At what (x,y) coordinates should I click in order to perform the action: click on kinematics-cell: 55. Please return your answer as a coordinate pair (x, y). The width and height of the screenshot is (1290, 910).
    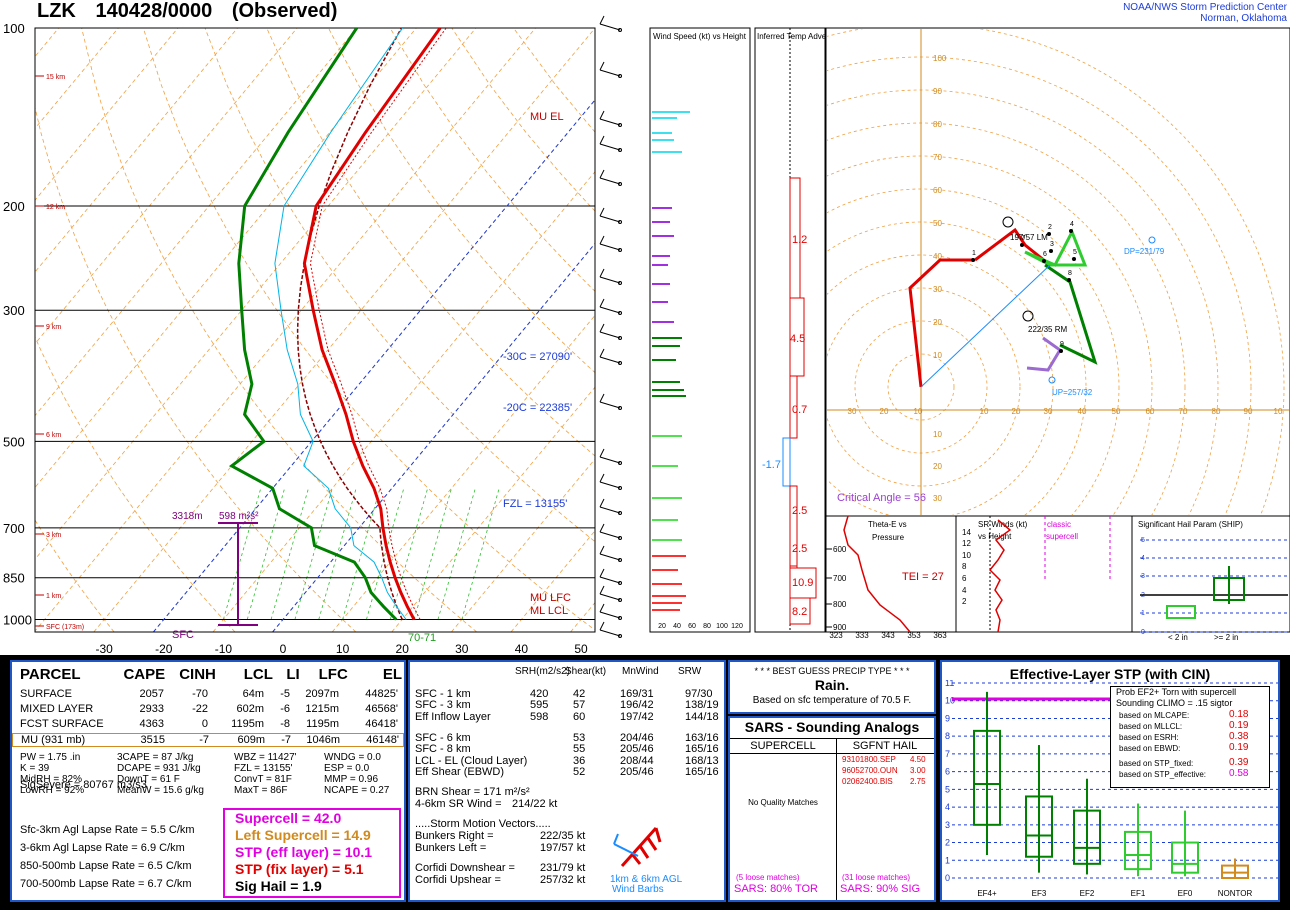
    Looking at the image, I should click on (579, 749).